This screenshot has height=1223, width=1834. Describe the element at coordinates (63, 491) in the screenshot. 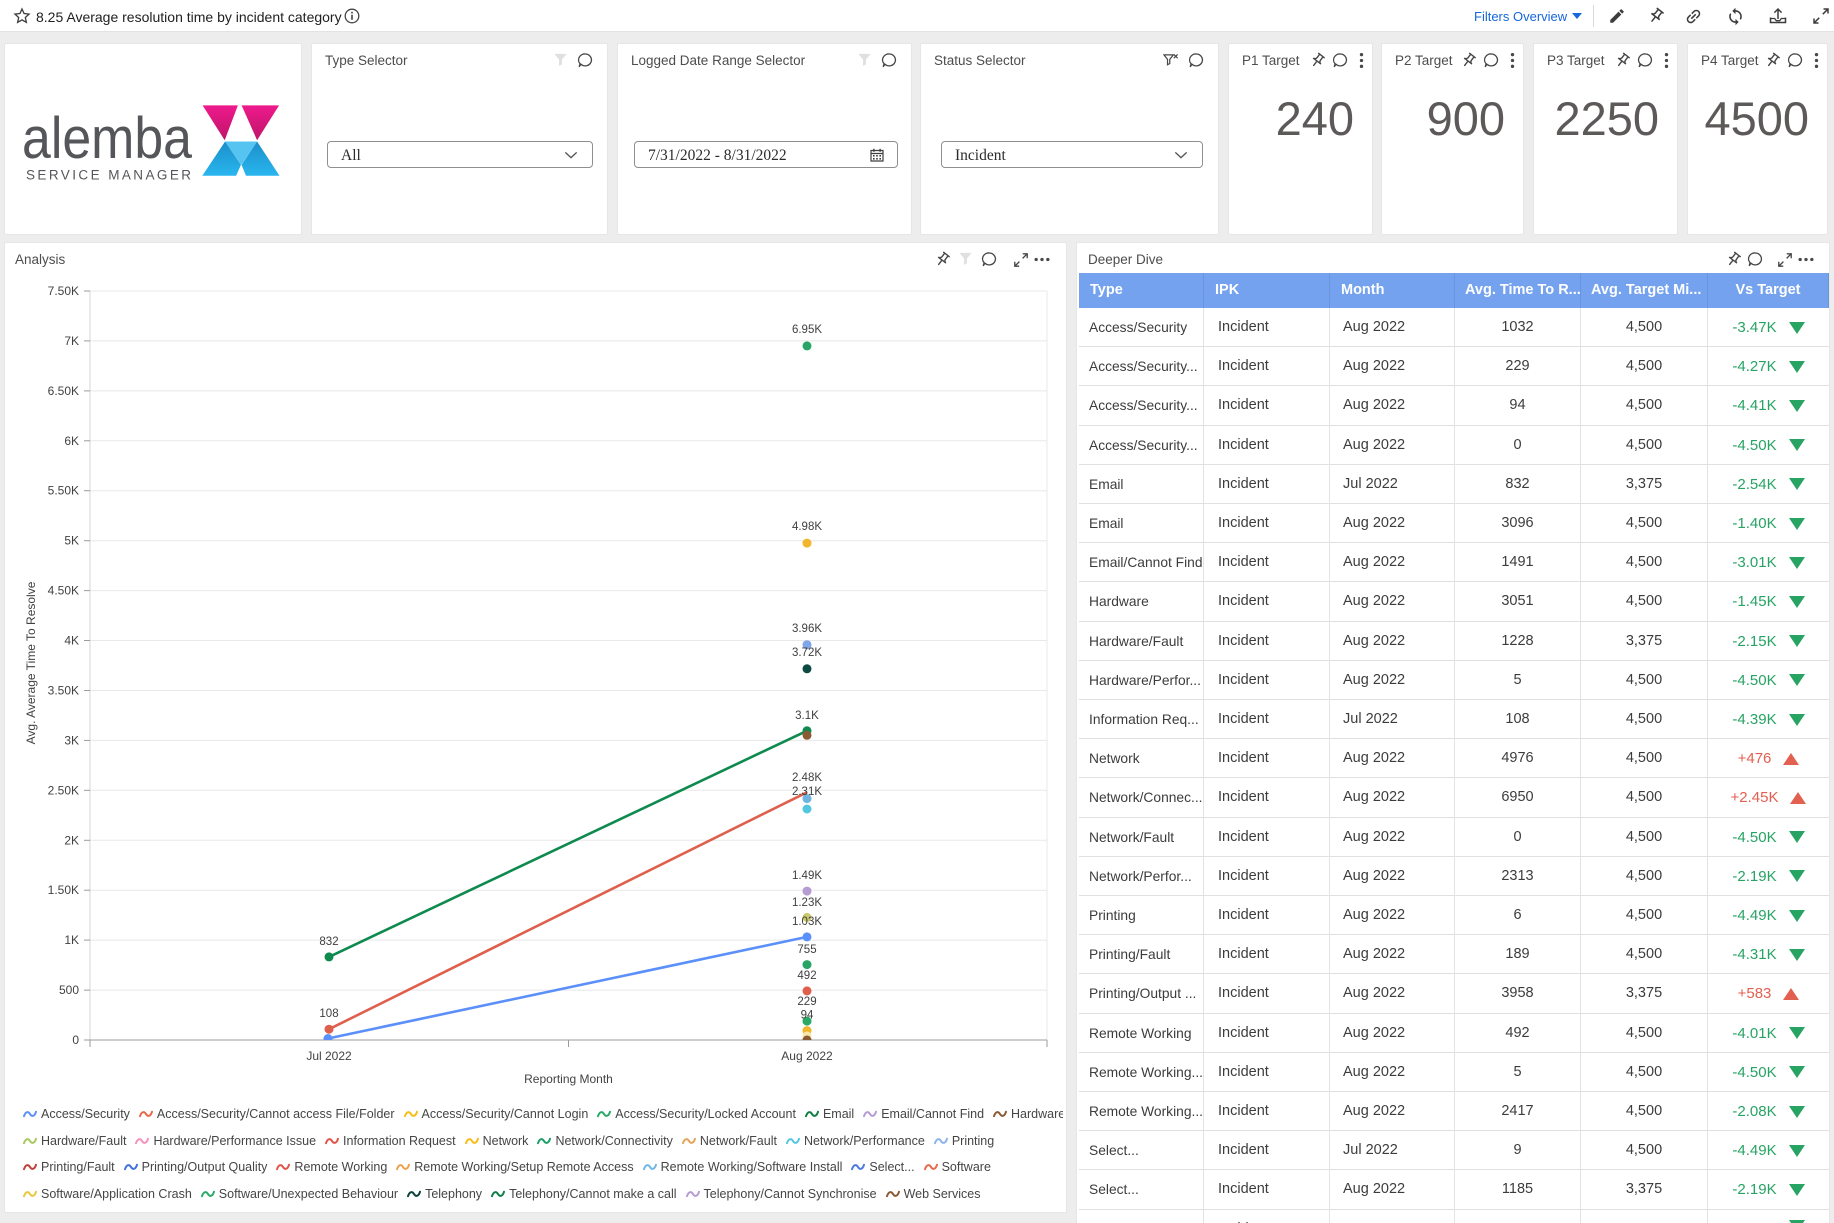

I see `svg-text: 5.50K` at that location.